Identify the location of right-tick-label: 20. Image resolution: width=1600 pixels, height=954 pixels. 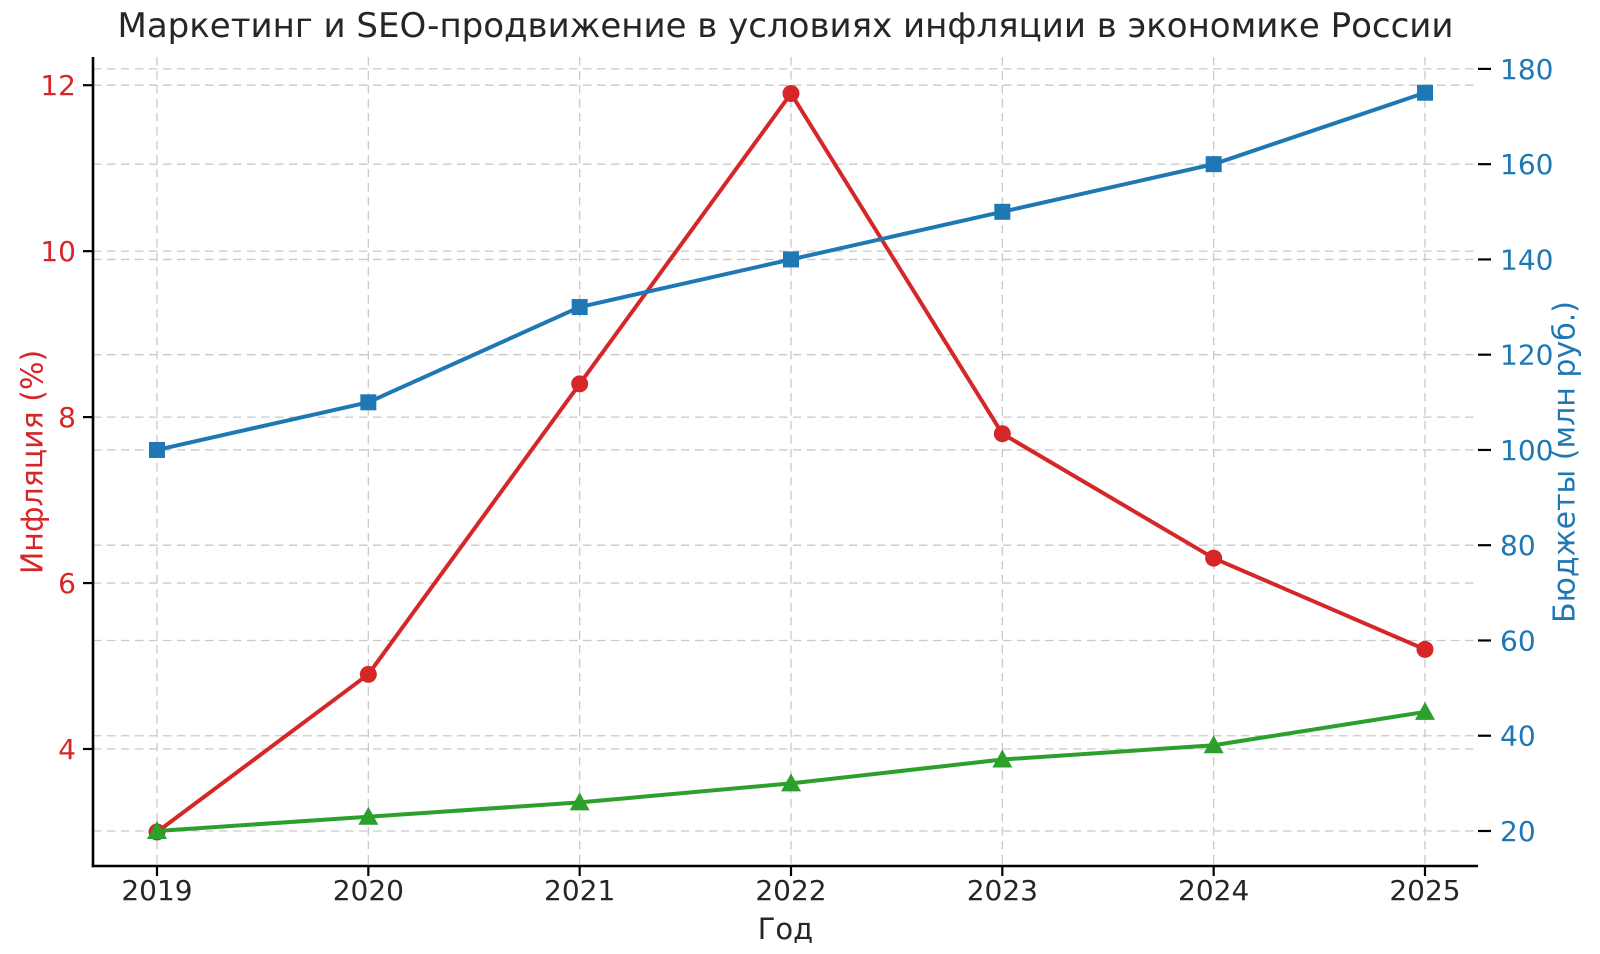
(1518, 831).